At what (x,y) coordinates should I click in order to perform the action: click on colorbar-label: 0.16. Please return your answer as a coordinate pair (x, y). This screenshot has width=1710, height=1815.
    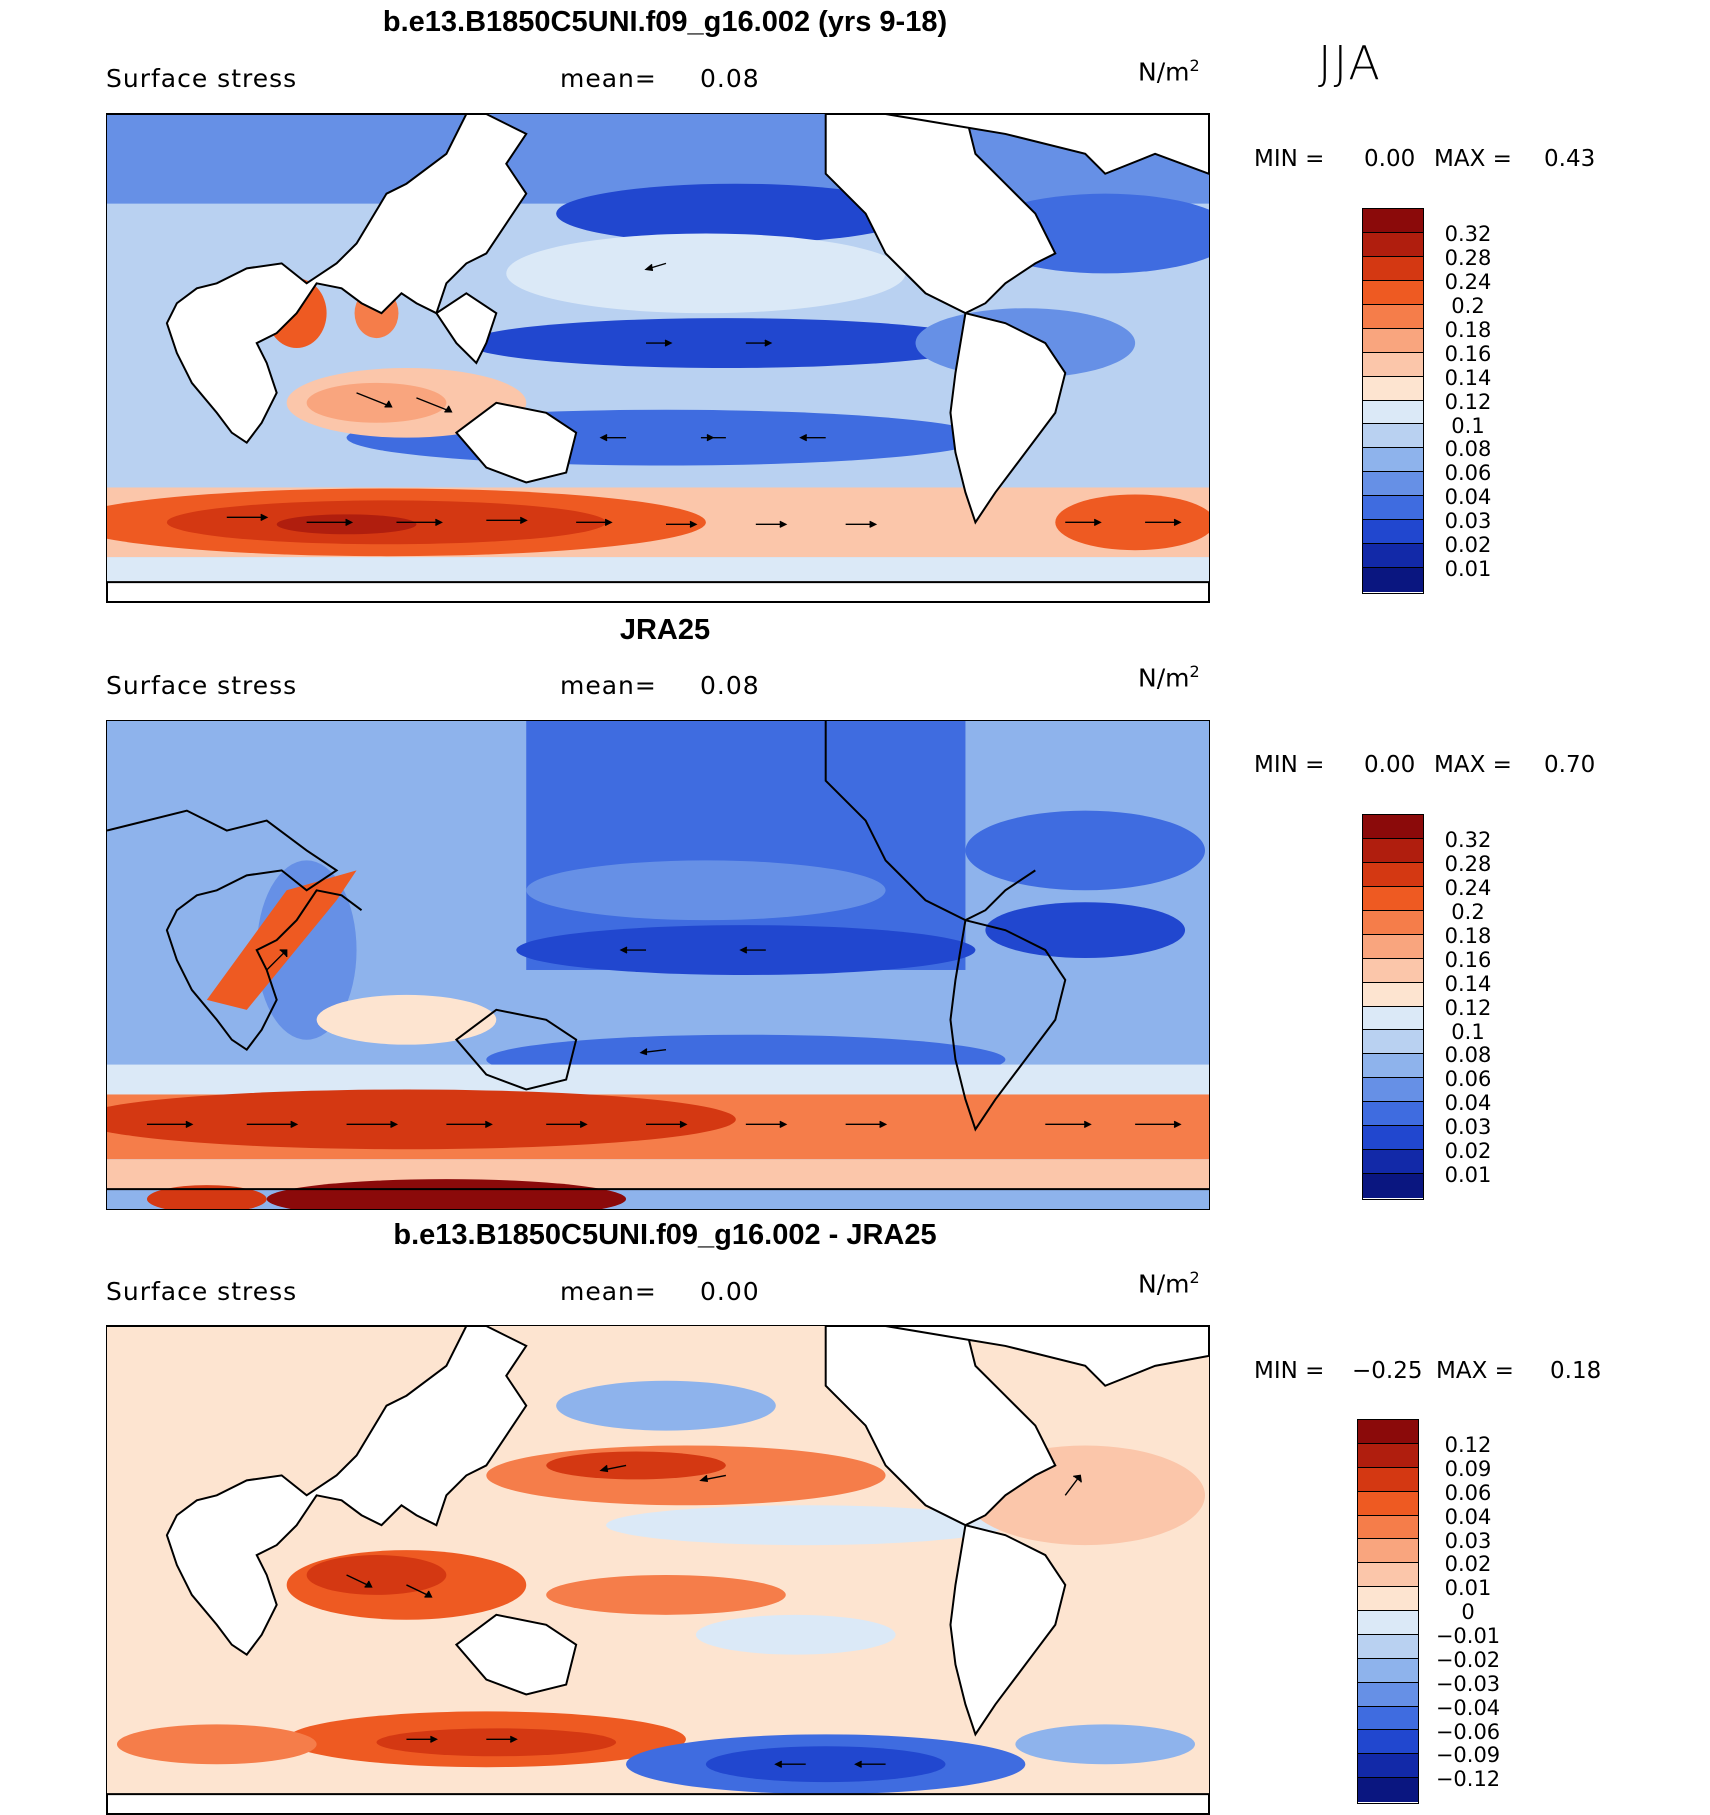
    Looking at the image, I should click on (1468, 353).